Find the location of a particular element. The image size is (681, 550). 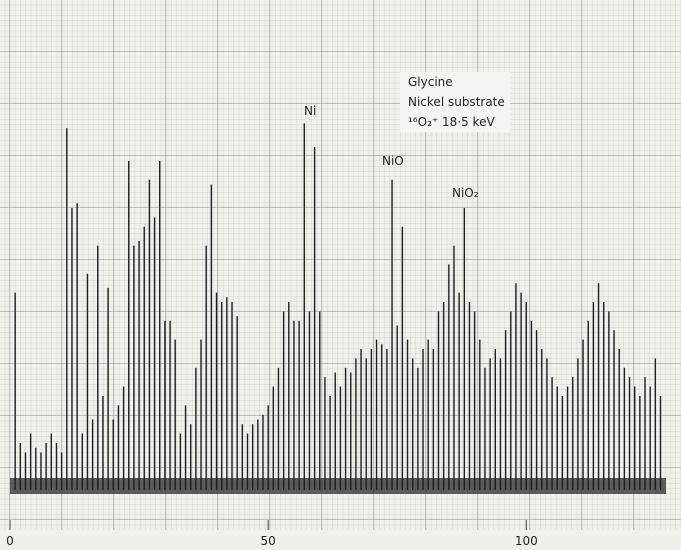

baseline-noise is located at coordinates (338, 486).